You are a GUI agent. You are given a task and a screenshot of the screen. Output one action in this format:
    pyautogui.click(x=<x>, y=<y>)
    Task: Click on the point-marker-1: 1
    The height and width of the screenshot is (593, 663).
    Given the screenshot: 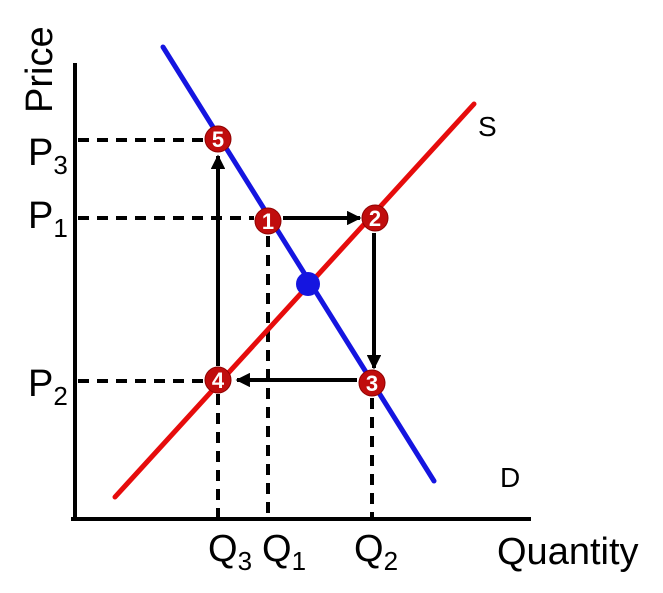 What is the action you would take?
    pyautogui.click(x=268, y=221)
    